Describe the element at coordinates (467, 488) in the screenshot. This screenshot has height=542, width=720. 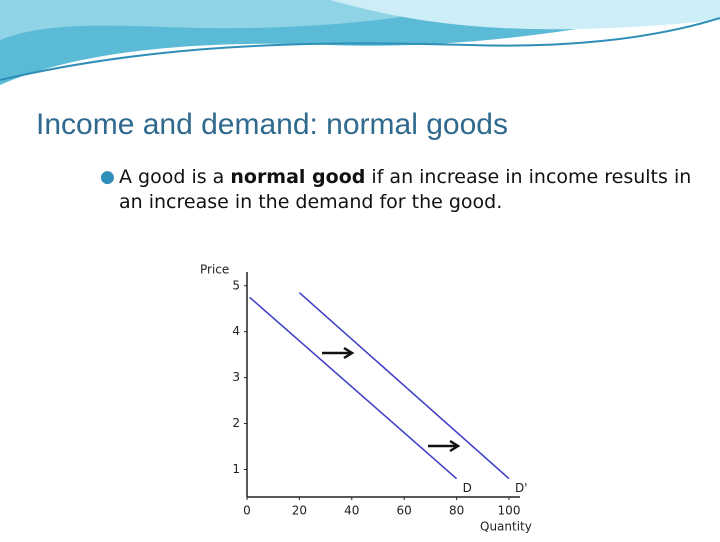
I see `series-label: D` at that location.